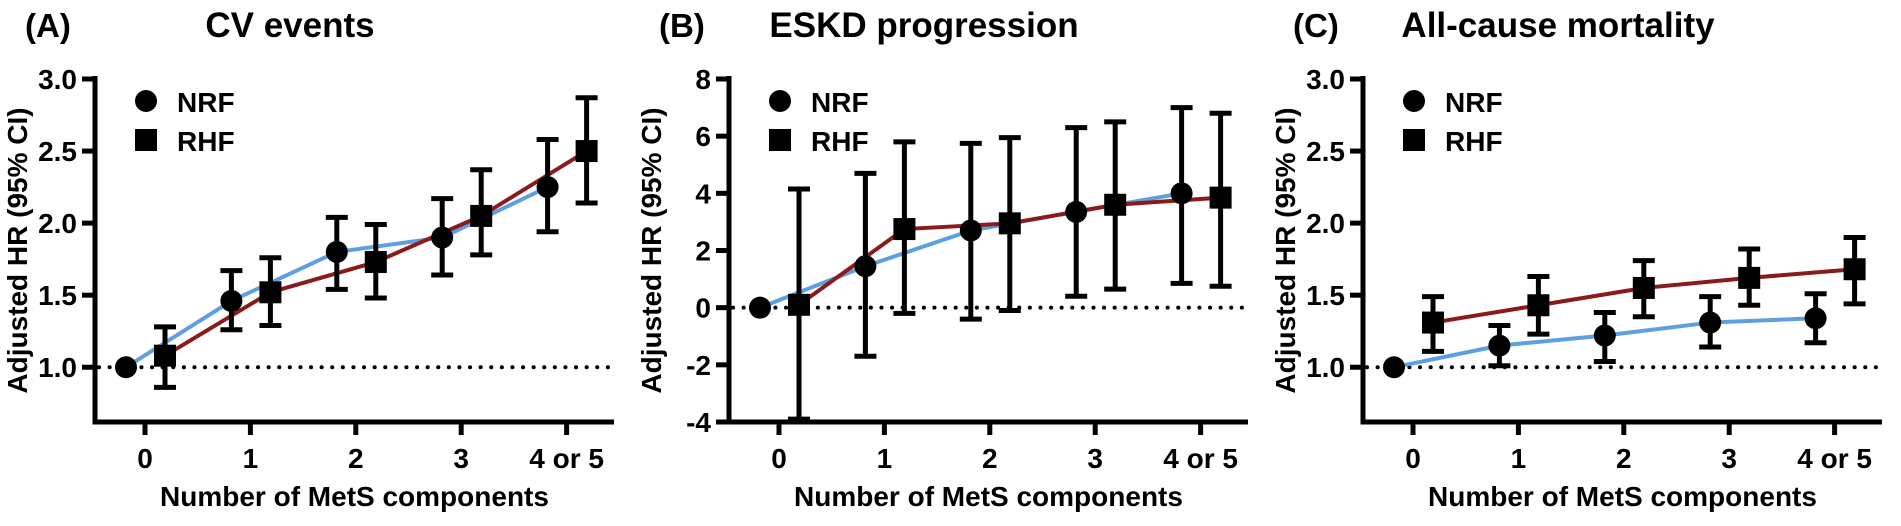  What do you see at coordinates (703, 136) in the screenshot?
I see `y-tick-label: 6` at bounding box center [703, 136].